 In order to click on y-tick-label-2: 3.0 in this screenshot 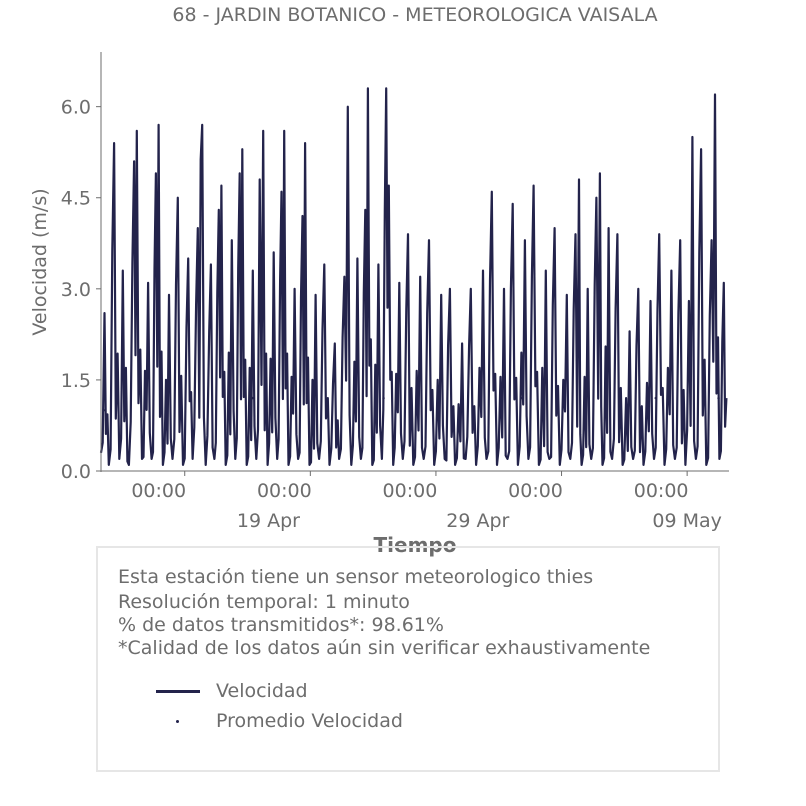, I will do `click(76, 290)`.